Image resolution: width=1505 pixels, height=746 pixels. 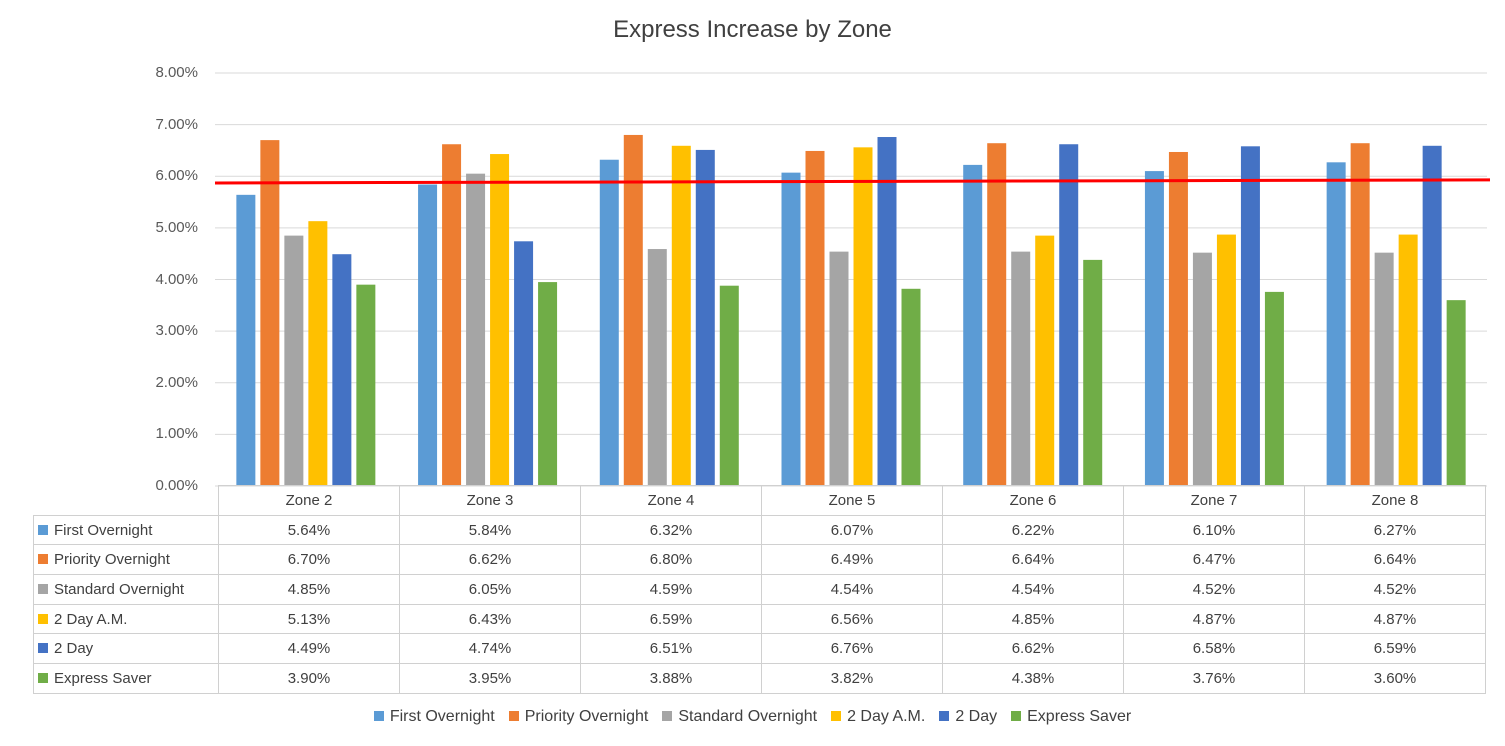 I want to click on y-tick-label: 2.00%, so click(x=176, y=382).